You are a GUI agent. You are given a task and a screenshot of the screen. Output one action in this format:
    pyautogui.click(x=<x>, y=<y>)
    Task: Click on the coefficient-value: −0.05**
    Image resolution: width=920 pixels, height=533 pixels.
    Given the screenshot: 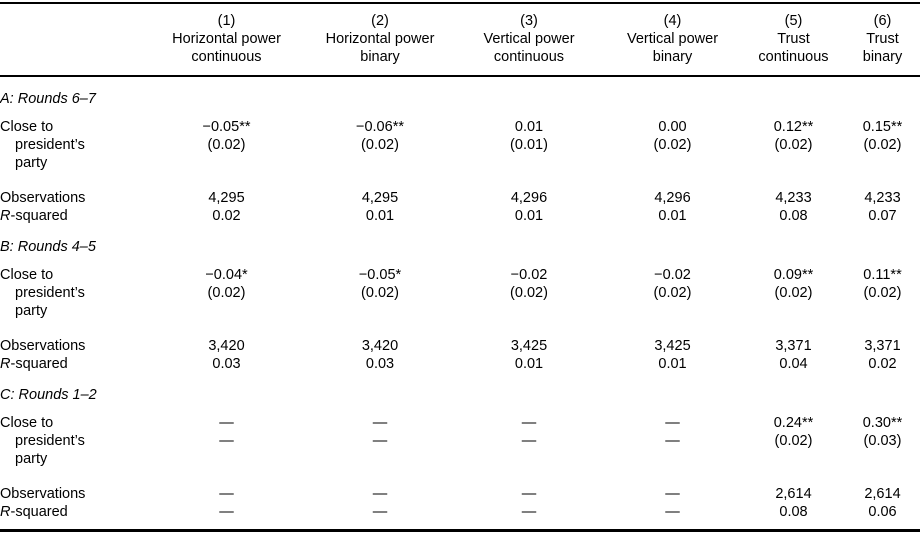 What is the action you would take?
    pyautogui.click(x=226, y=127)
    